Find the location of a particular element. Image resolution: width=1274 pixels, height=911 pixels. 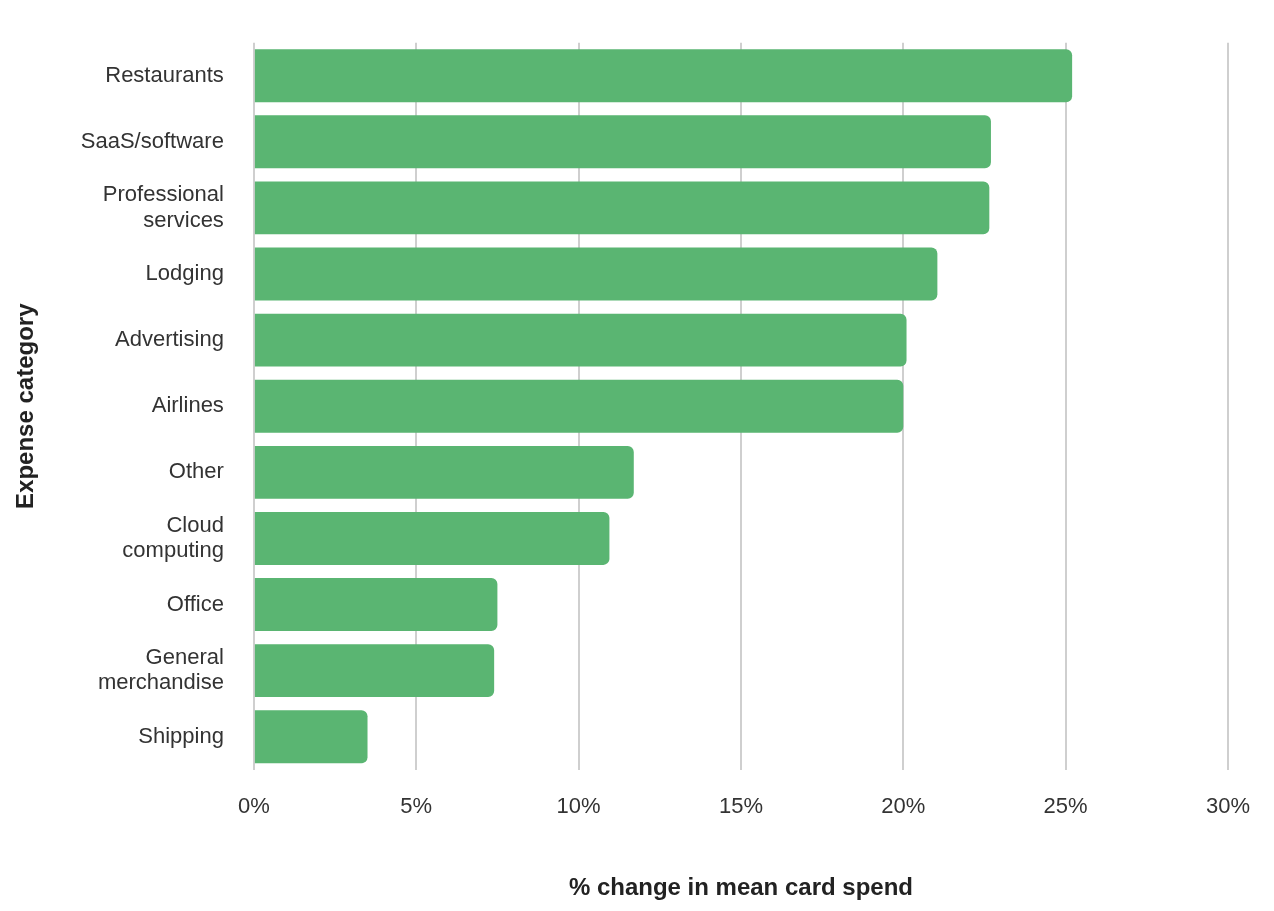

y-tick-label: Advertising is located at coordinates (169, 339).